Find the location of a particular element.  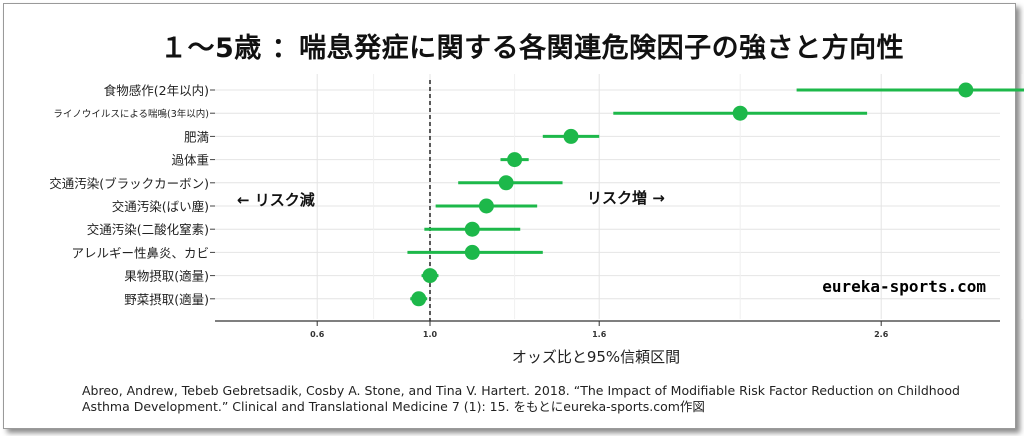

y-label: 果物摂取(適量) is located at coordinates (166, 276).